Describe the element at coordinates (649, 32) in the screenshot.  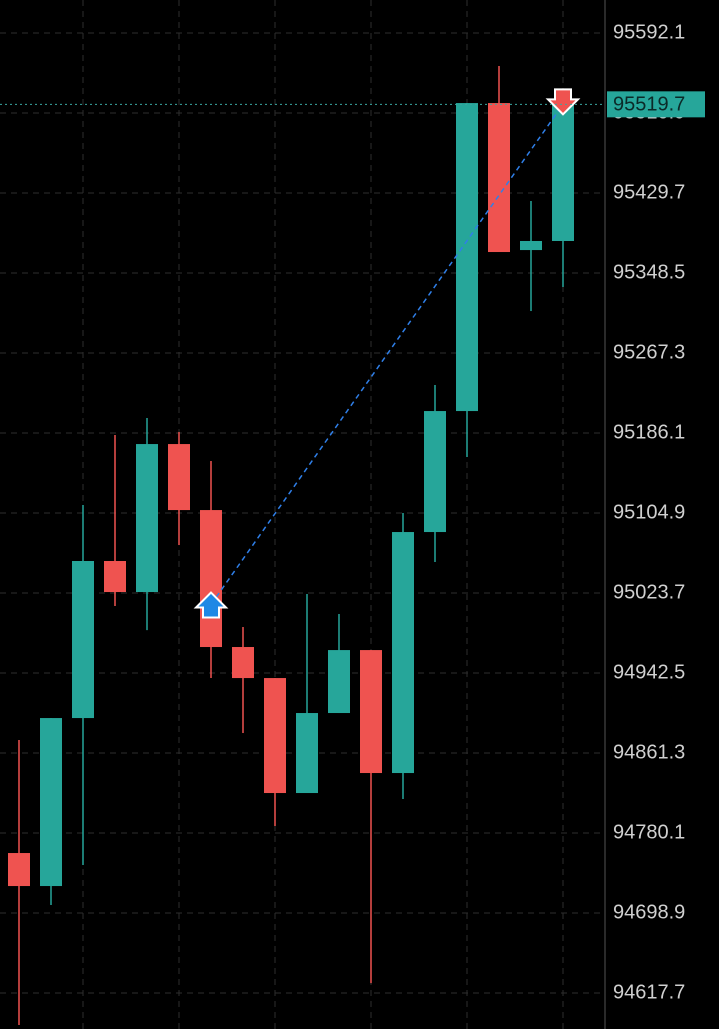
I see `y-tick-label: 95592.1` at that location.